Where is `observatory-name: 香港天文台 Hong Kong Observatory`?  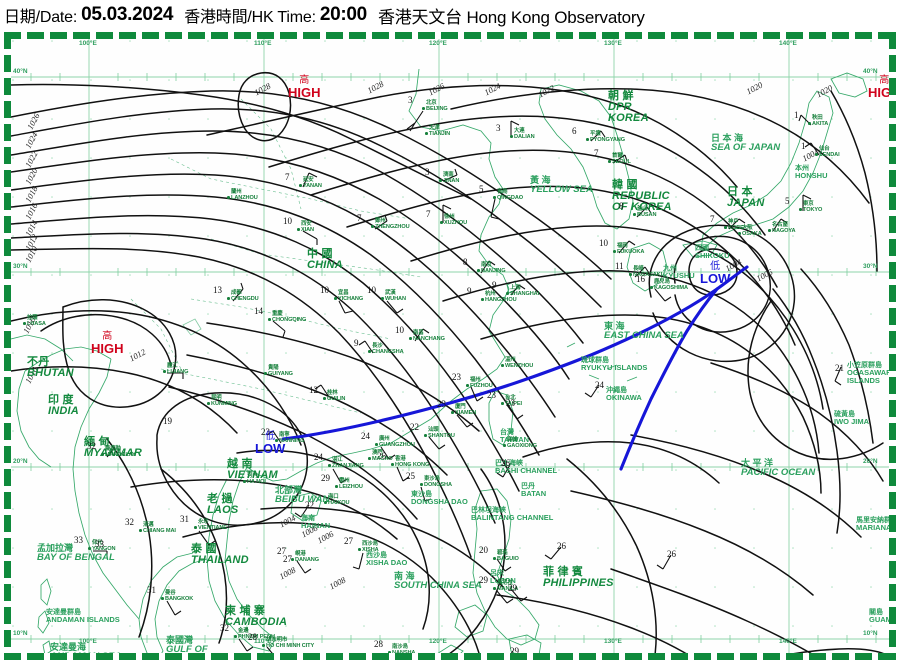
observatory-name: 香港天文台 Hong Kong Observatory is located at coordinates (511, 17).